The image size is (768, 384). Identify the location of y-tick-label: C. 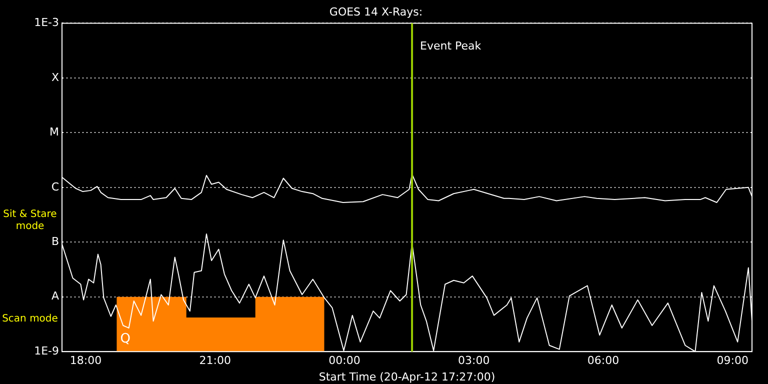
(55, 187).